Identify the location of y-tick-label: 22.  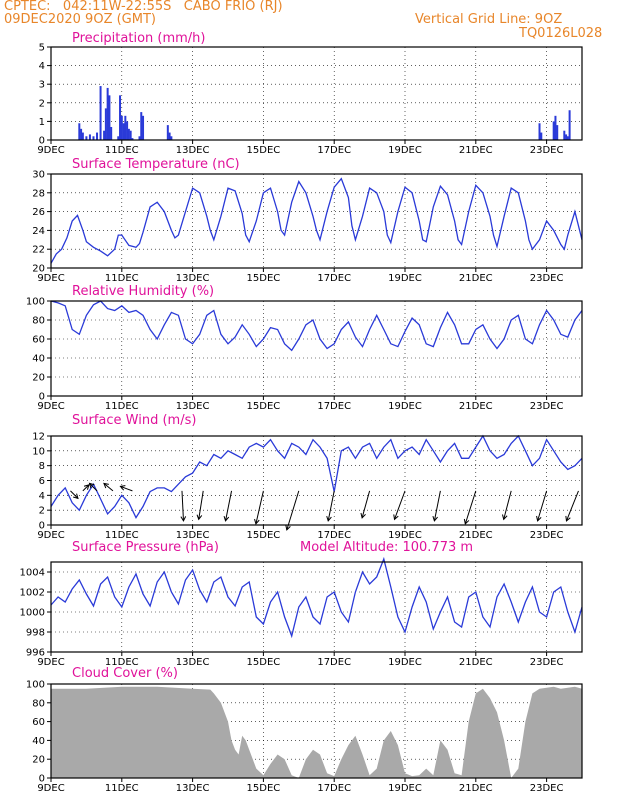
(38, 250).